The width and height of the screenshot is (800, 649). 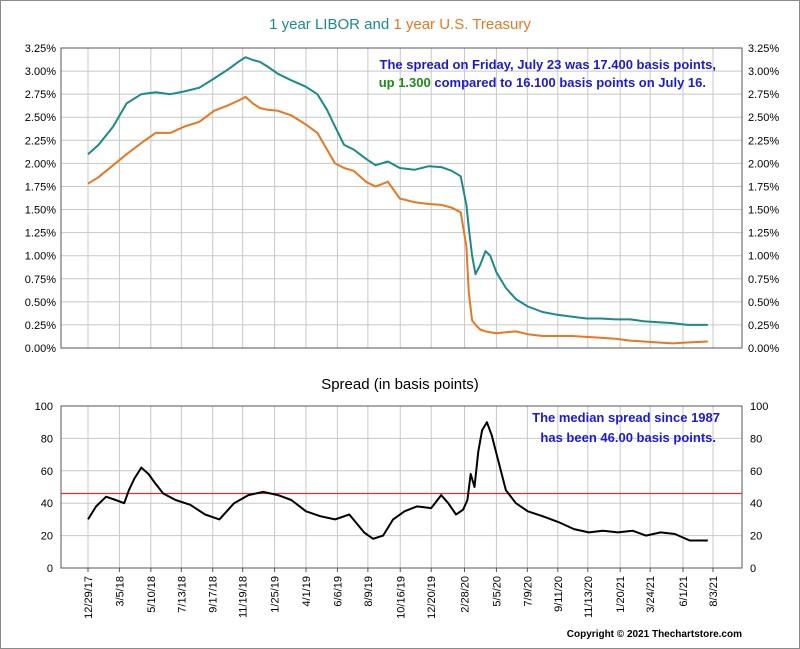 I want to click on median-note-line2: has been 46.00 basis points., so click(x=628, y=437).